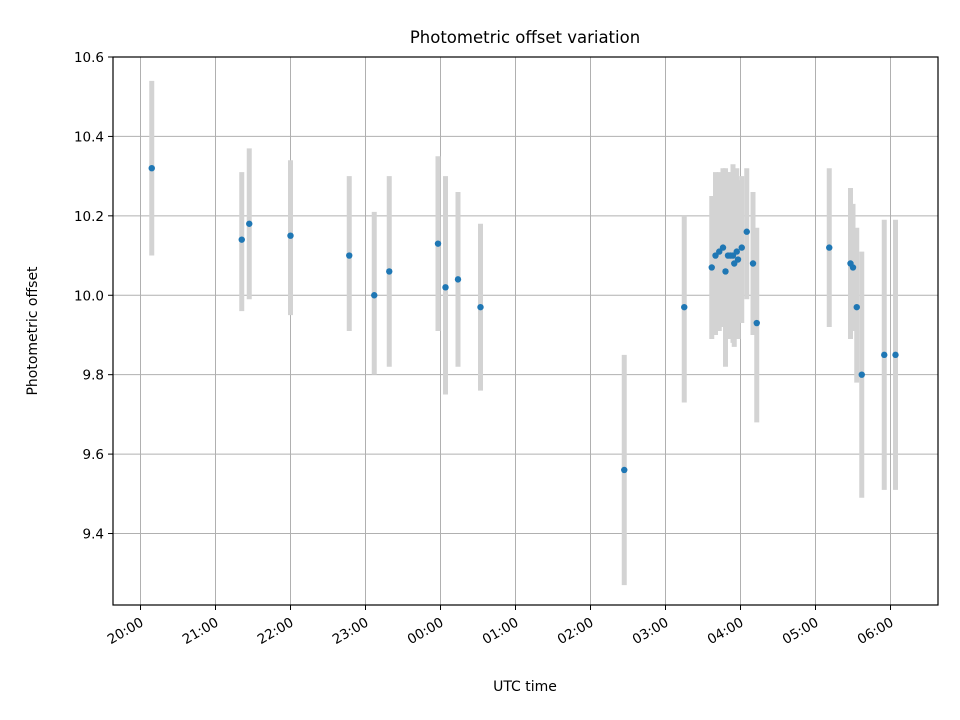 The image size is (960, 720). What do you see at coordinates (876, 631) in the screenshot?
I see `x-tick-label: 06:00` at bounding box center [876, 631].